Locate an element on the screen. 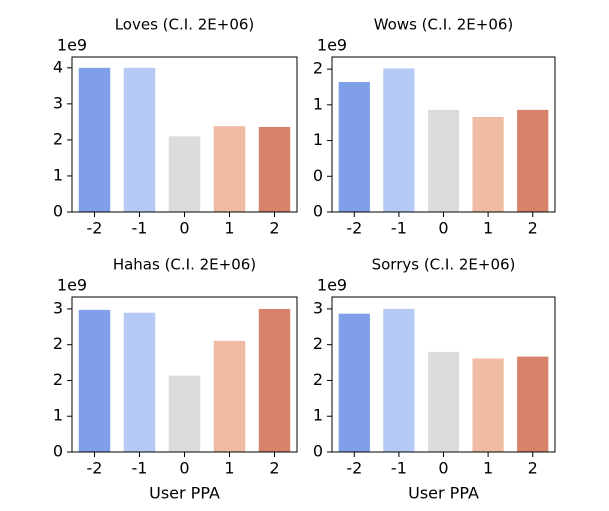 This screenshot has height=511, width=609. subplot-title: Wows (C.I. 2E+06) is located at coordinates (444, 25).